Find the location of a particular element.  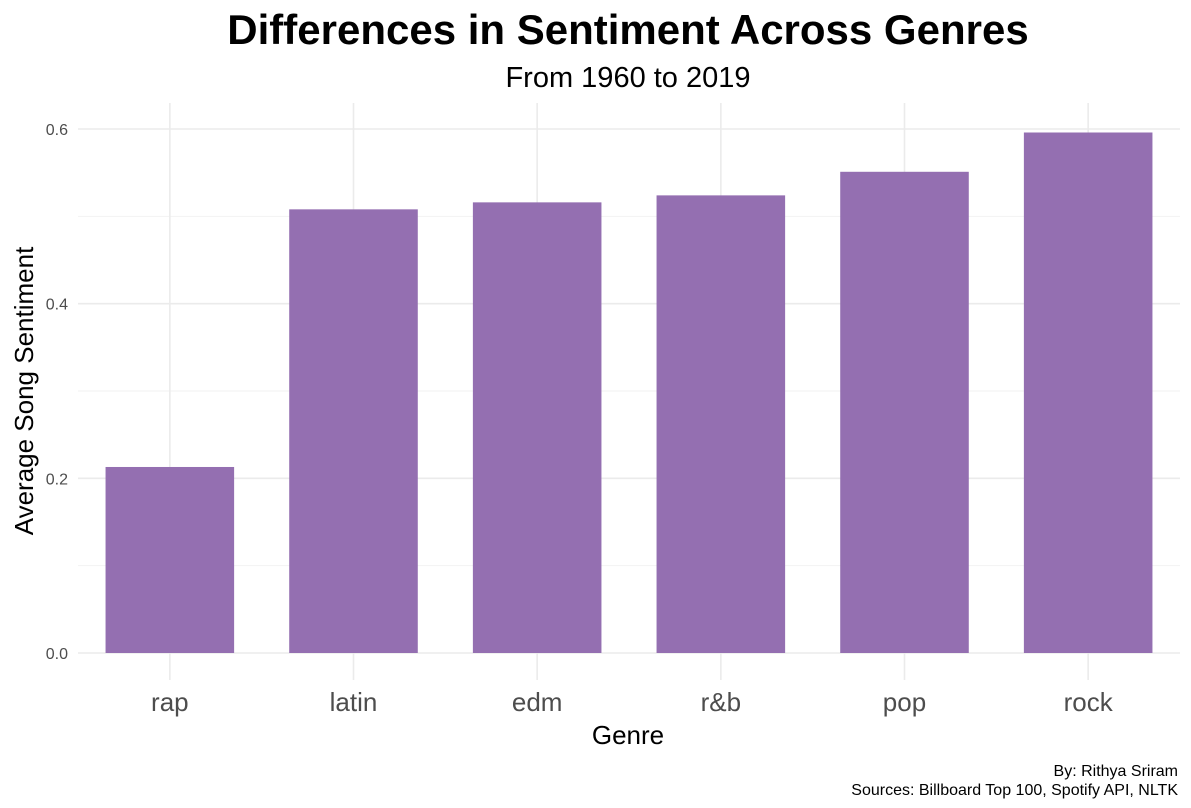

bar-rap is located at coordinates (170, 559).